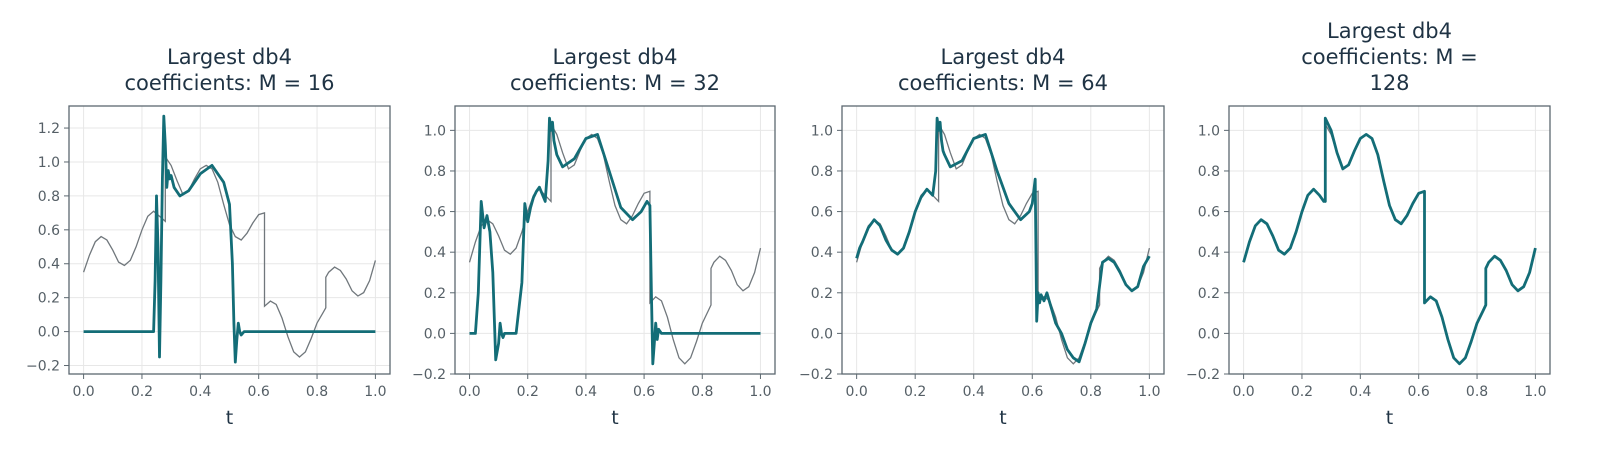 The width and height of the screenshot is (1600, 455). Describe the element at coordinates (49, 129) in the screenshot. I see `y-tick-label: 1.2` at that location.